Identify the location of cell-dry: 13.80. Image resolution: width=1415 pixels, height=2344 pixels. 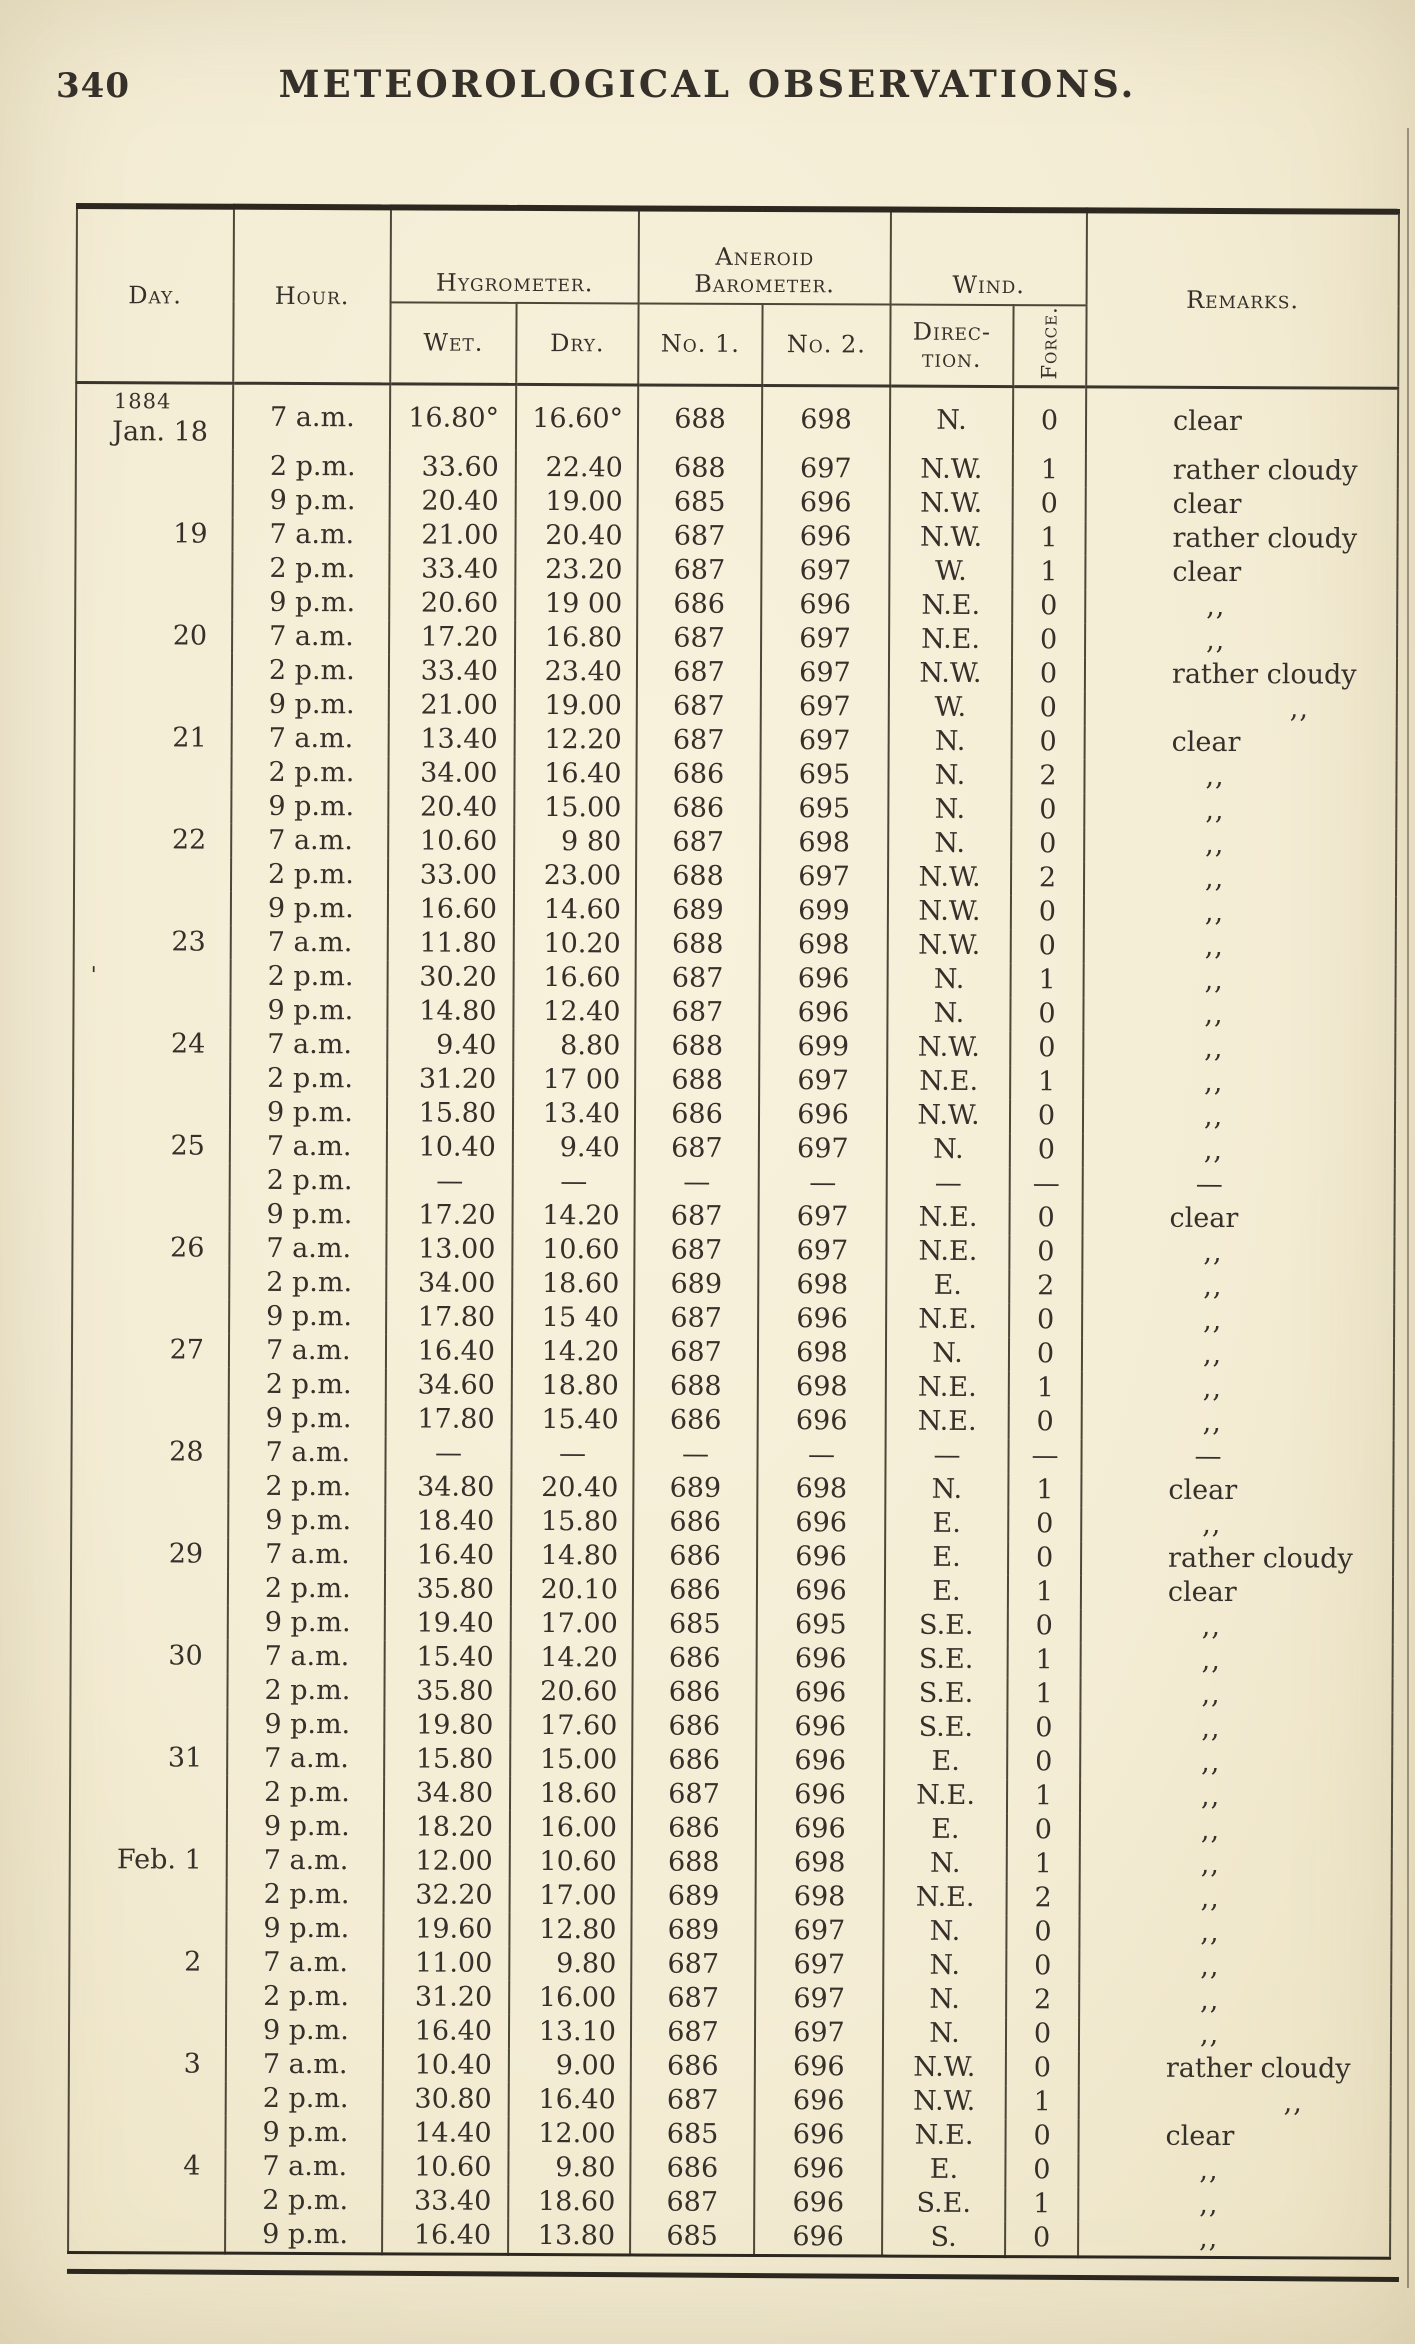
(569, 2237).